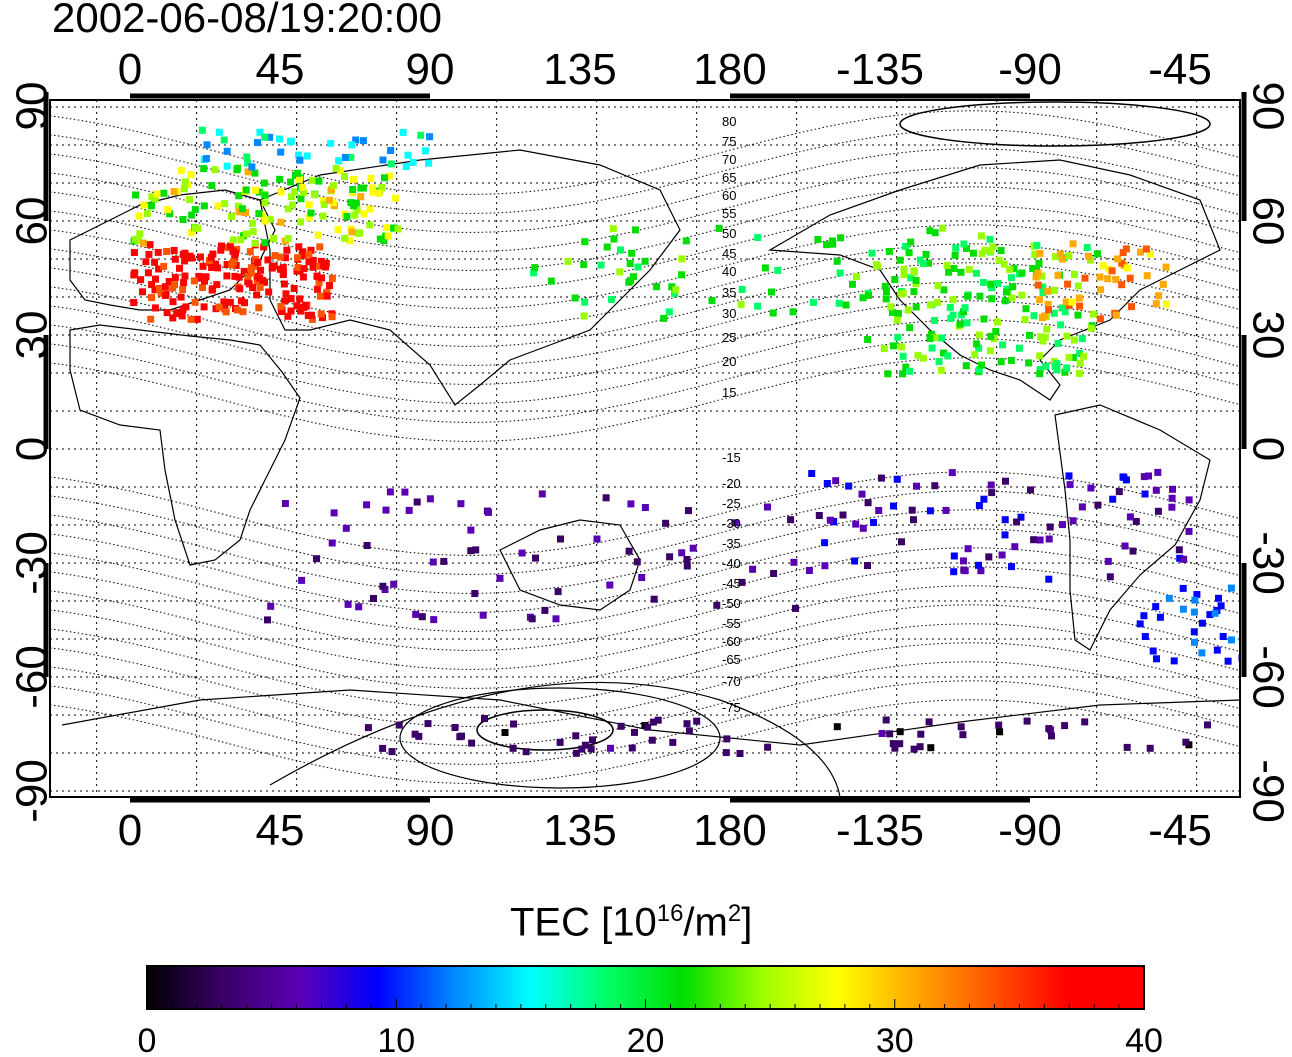 Image resolution: width=1292 pixels, height=1057 pixels. Describe the element at coordinates (130, 69) in the screenshot. I see `lon-tick-label-top: 0` at that location.